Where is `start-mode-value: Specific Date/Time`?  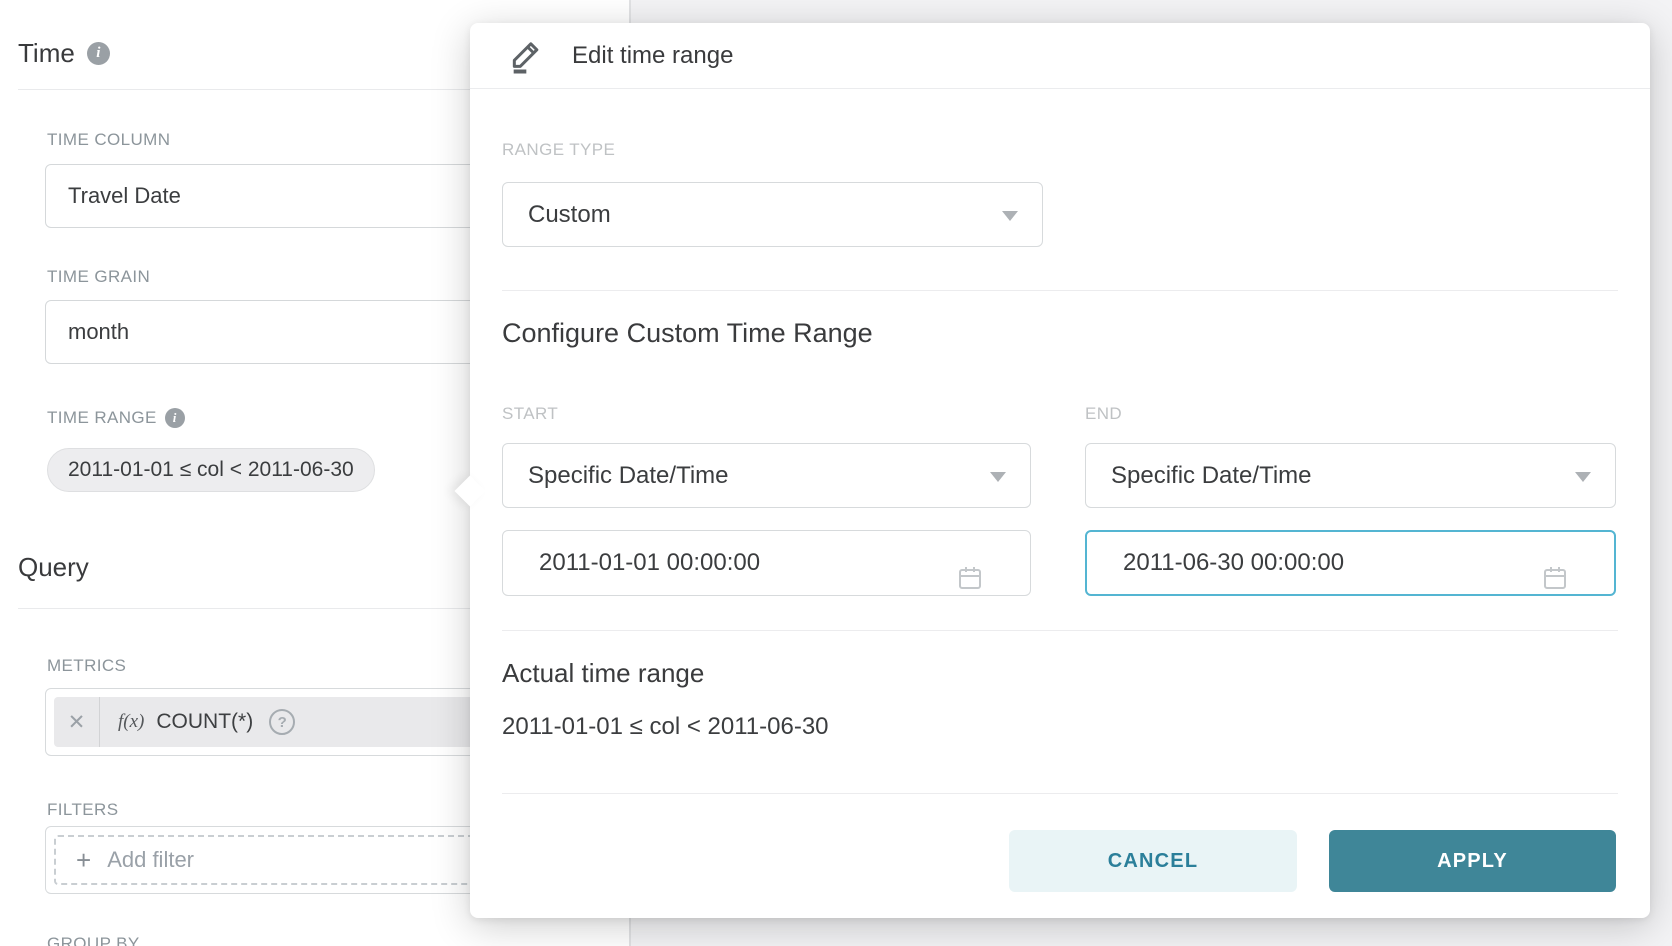 start-mode-value: Specific Date/Time is located at coordinates (628, 475).